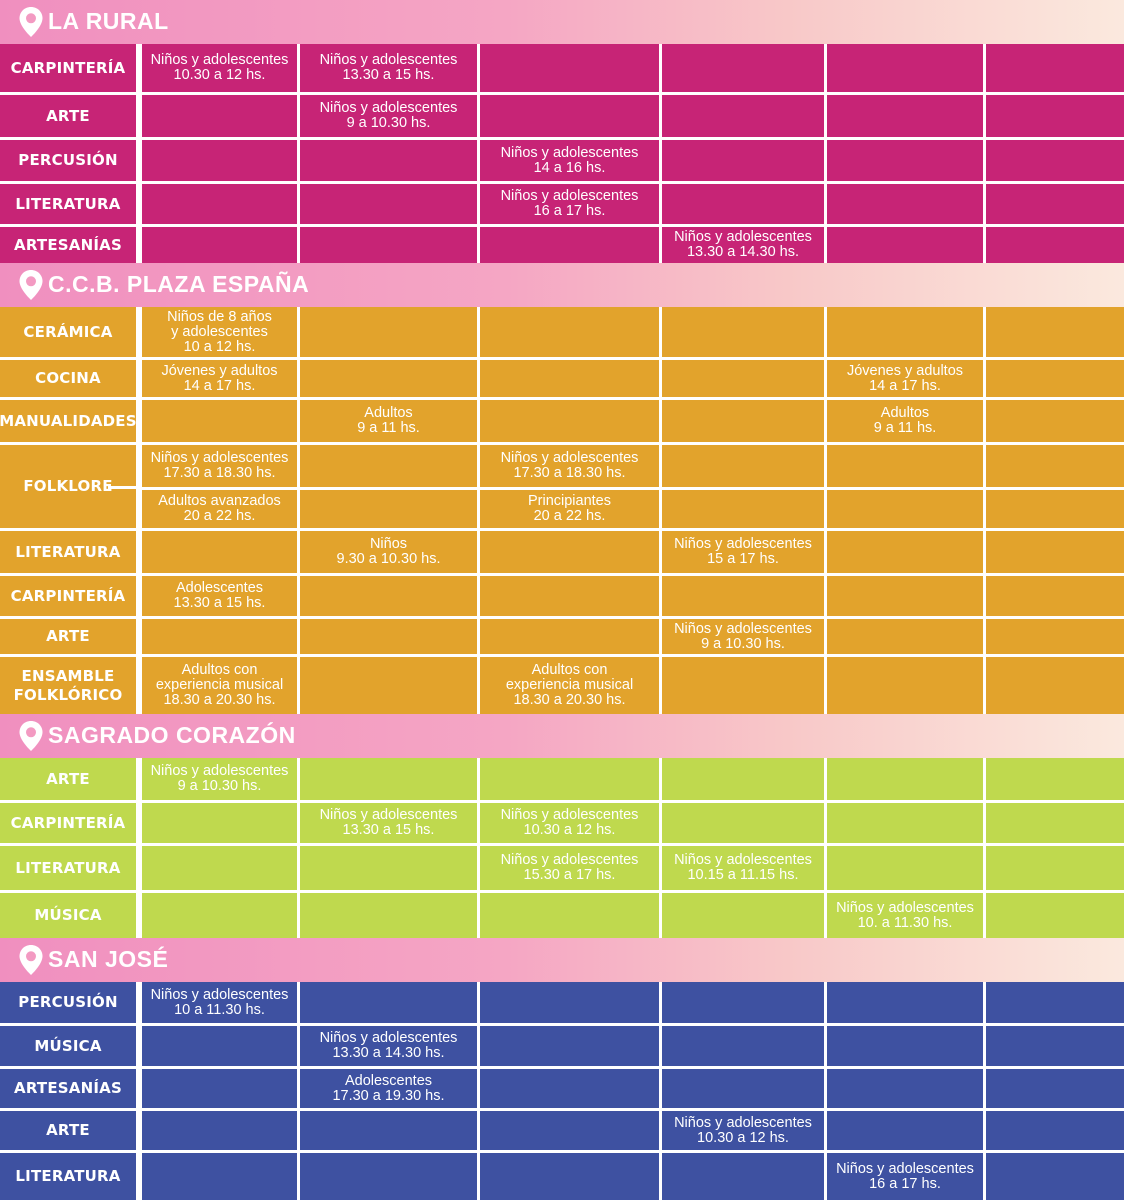  What do you see at coordinates (905, 378) in the screenshot?
I see `schedule-cell-text: Jóvenes y adultos 14 a 17 hs.` at bounding box center [905, 378].